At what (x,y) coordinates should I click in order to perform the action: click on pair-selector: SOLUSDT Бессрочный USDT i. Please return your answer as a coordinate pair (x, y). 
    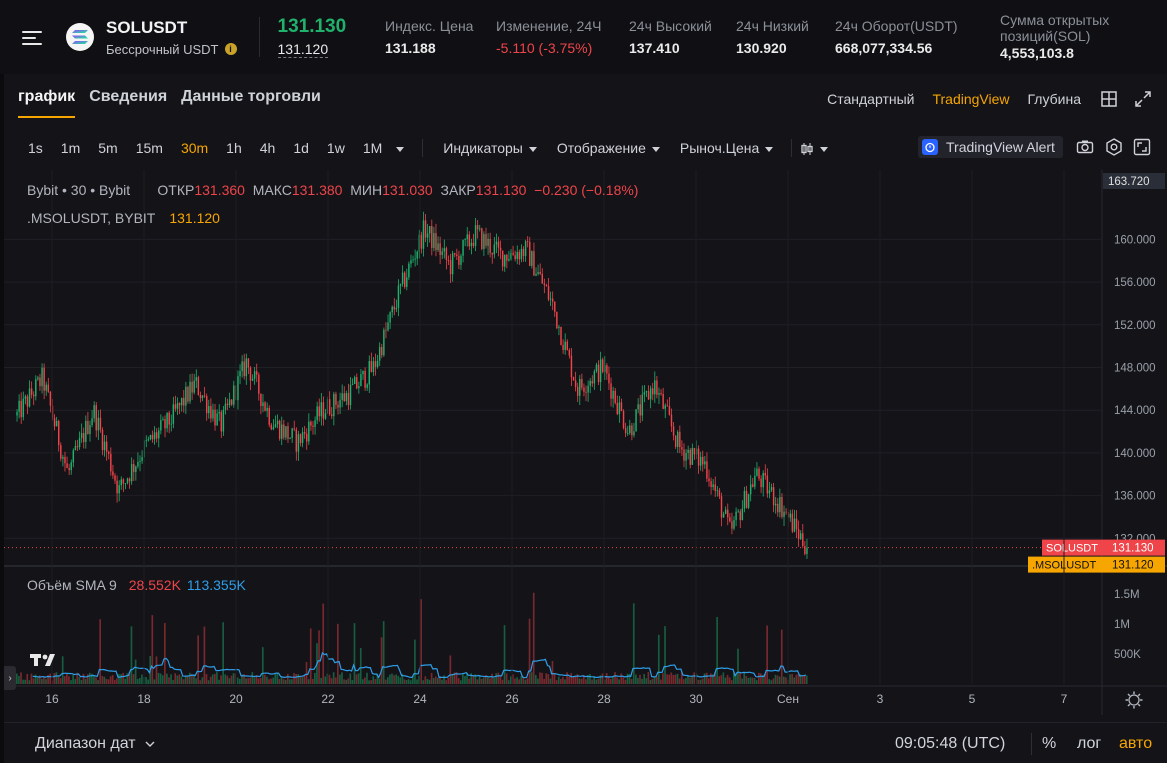
    Looking at the image, I should click on (171, 37).